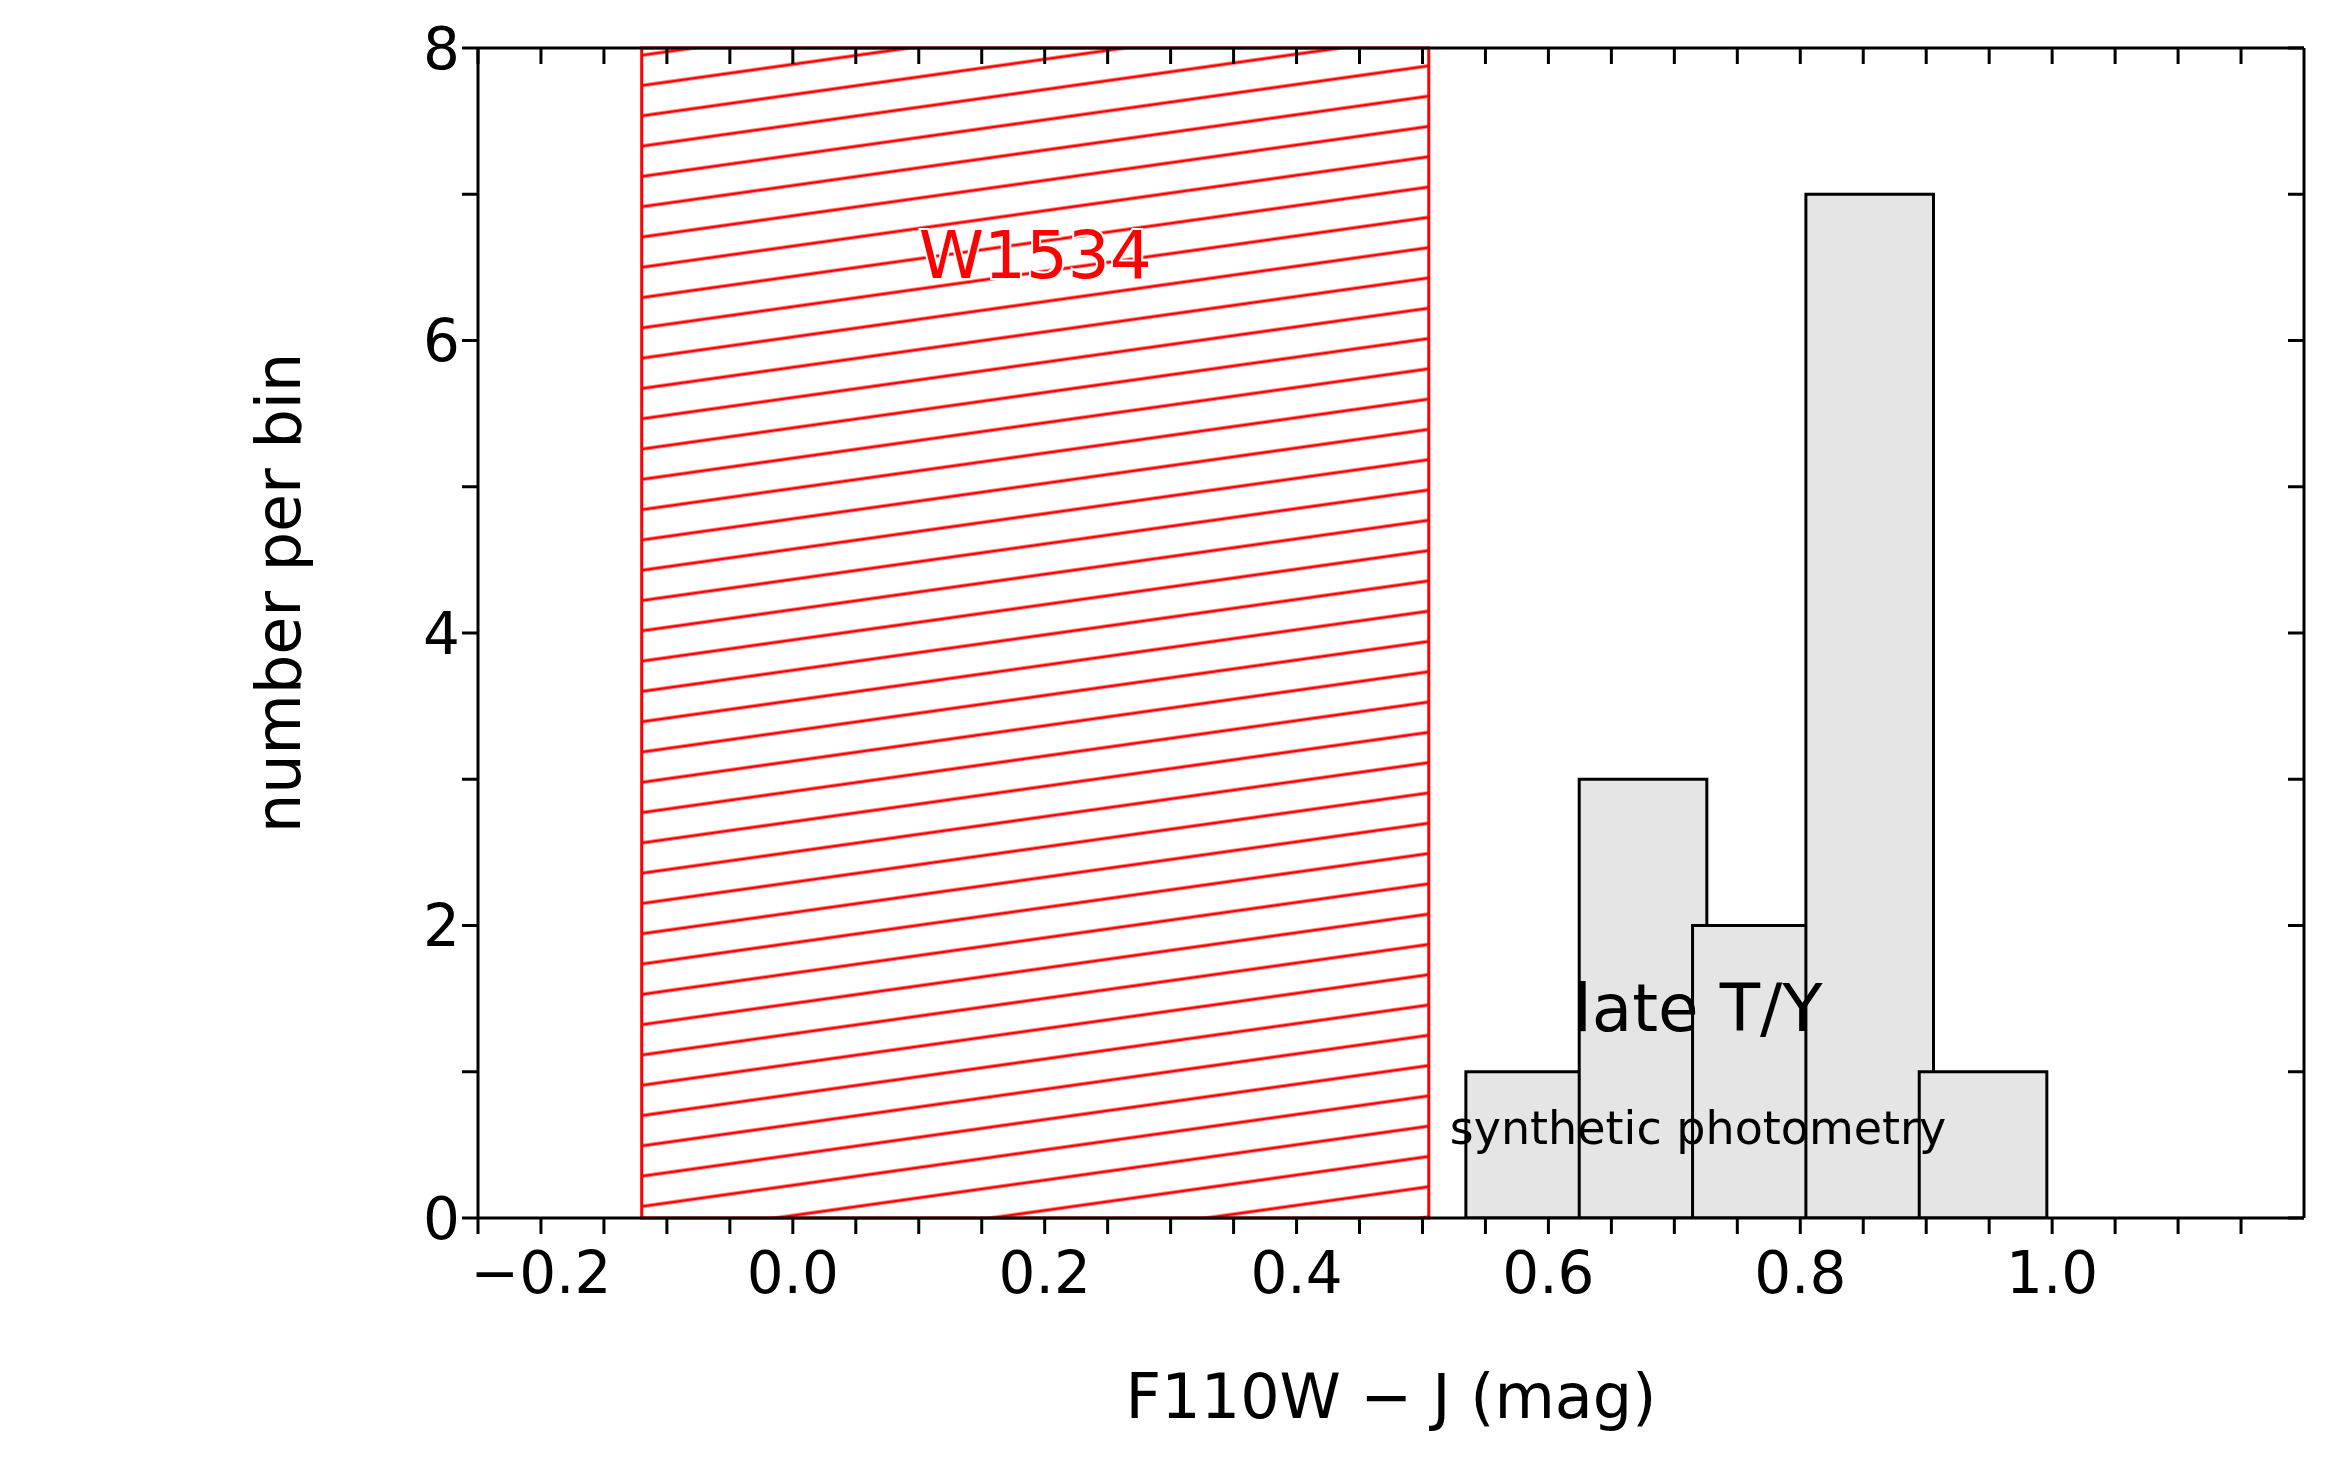 This screenshot has height=1460, width=2330. I want to click on y-tick-label: 0, so click(441, 1218).